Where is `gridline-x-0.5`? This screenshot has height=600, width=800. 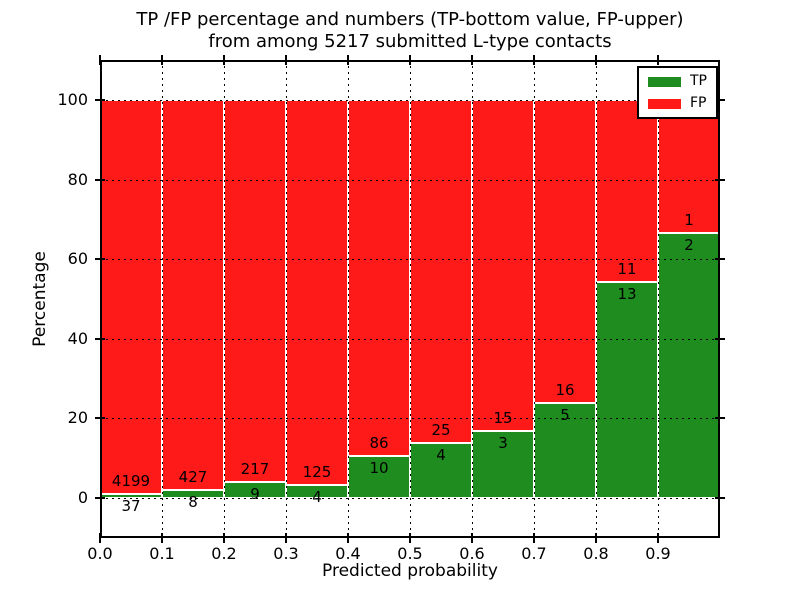
gridline-x-0.5 is located at coordinates (410, 299).